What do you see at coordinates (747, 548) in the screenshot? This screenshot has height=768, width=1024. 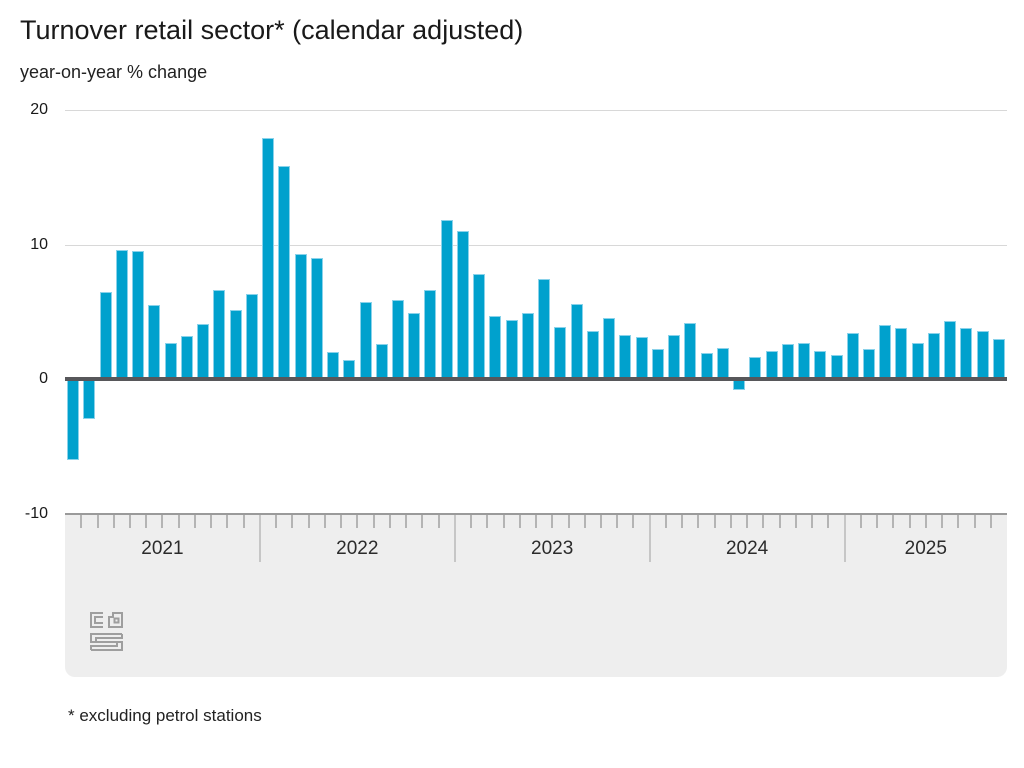 I see `year-label: 2024` at bounding box center [747, 548].